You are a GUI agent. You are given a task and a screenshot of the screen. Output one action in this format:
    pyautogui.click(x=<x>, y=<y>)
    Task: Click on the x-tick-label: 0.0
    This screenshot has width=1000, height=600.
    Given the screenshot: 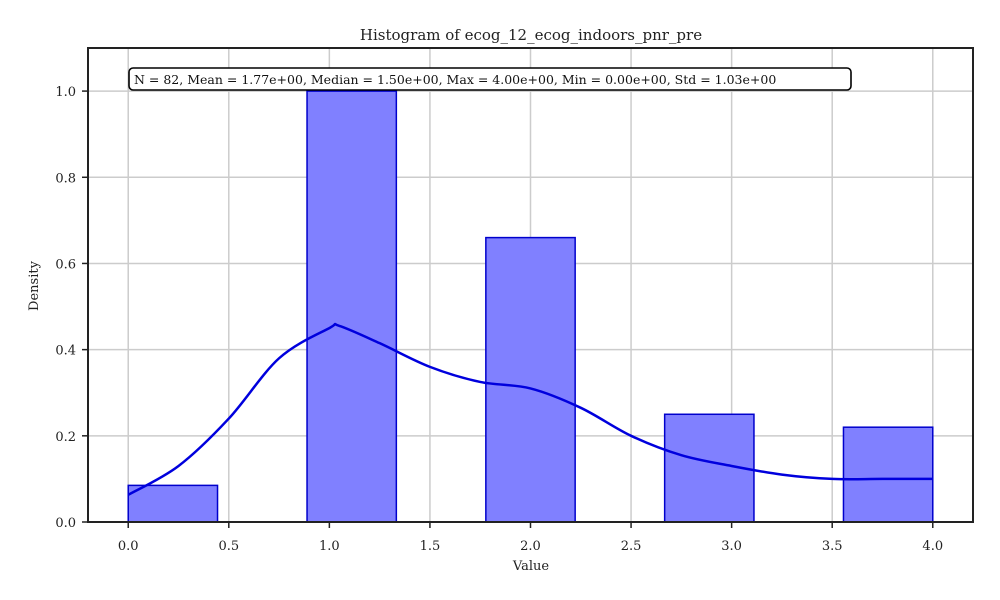 What is the action you would take?
    pyautogui.click(x=128, y=546)
    